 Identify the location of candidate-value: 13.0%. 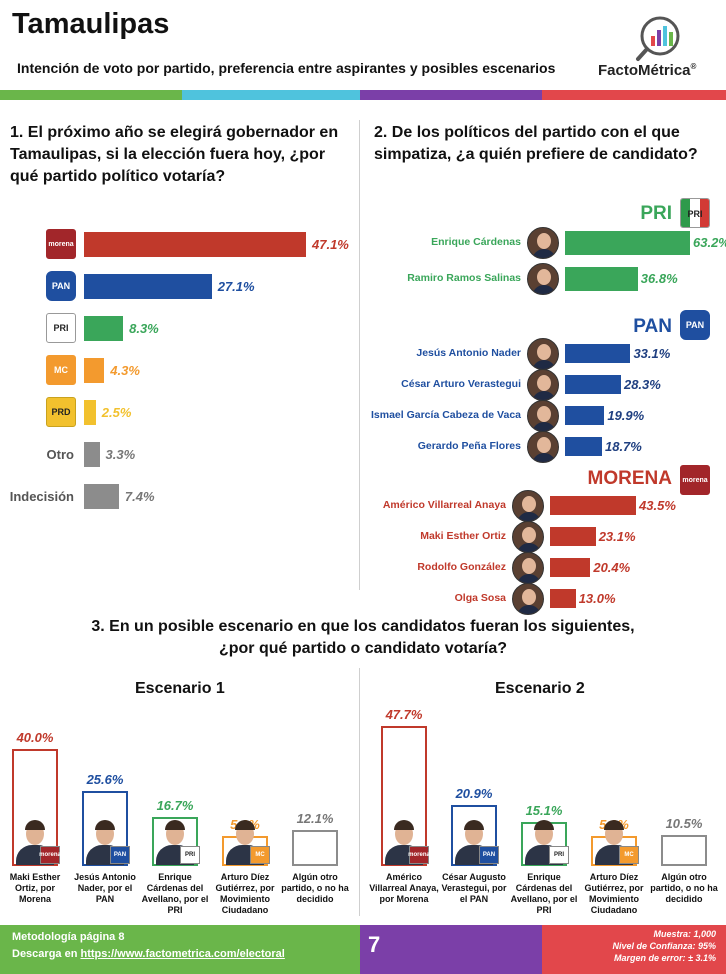
(597, 598).